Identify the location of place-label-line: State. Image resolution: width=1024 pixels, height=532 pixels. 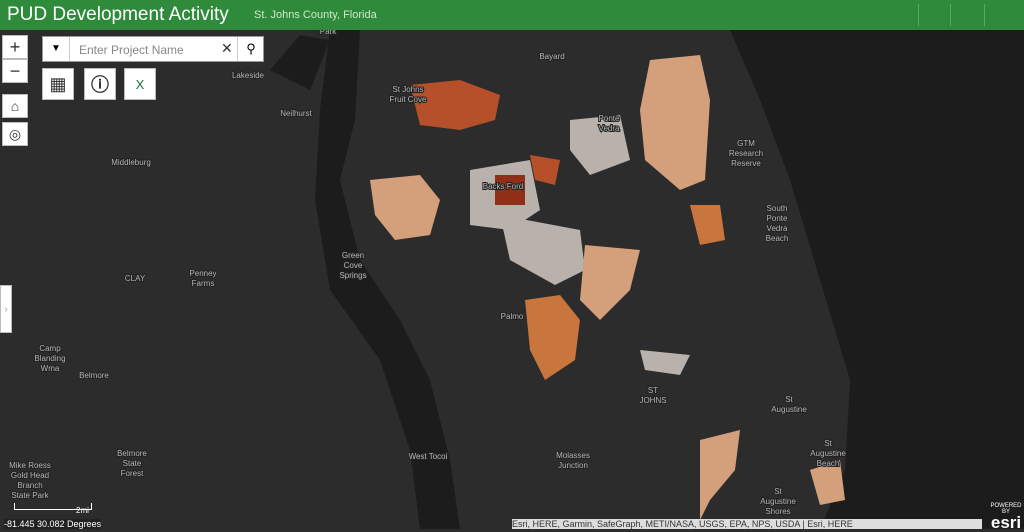
(132, 463).